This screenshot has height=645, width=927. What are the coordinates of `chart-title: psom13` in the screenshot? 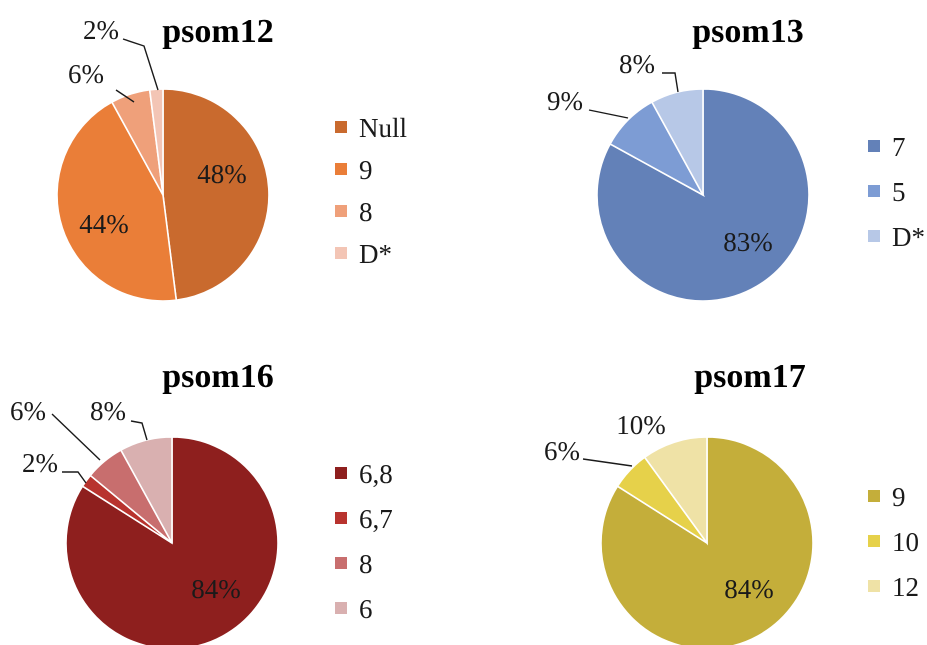 It's located at (747, 31).